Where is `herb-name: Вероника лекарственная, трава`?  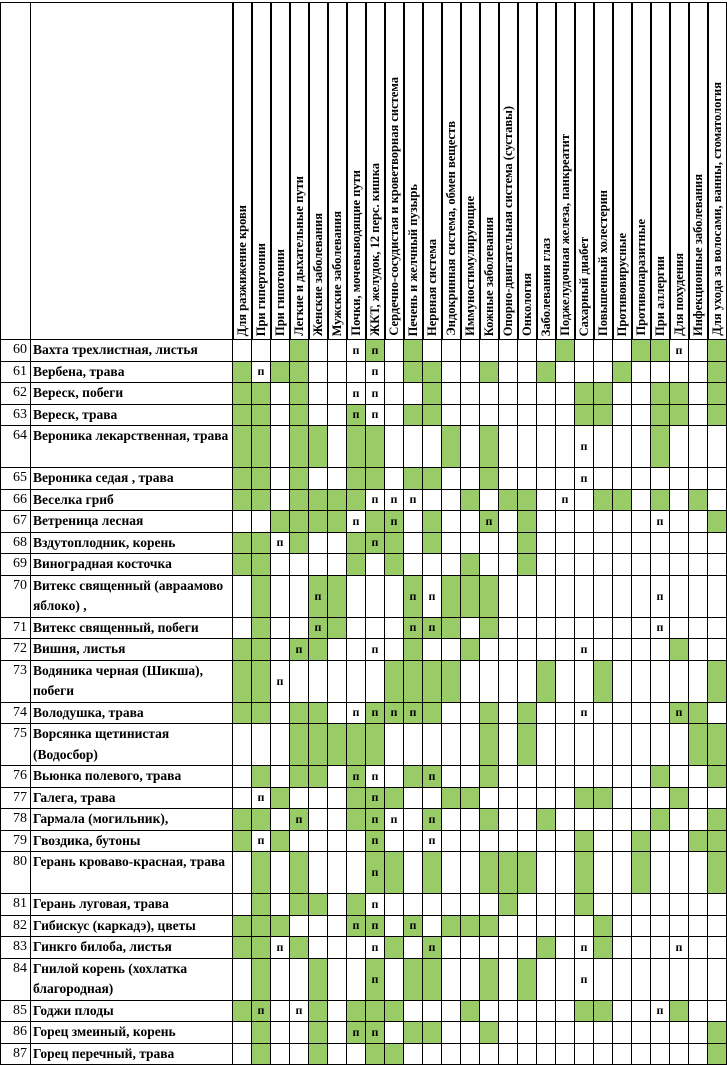
herb-name: Вероника лекарственная, трава is located at coordinates (131, 446).